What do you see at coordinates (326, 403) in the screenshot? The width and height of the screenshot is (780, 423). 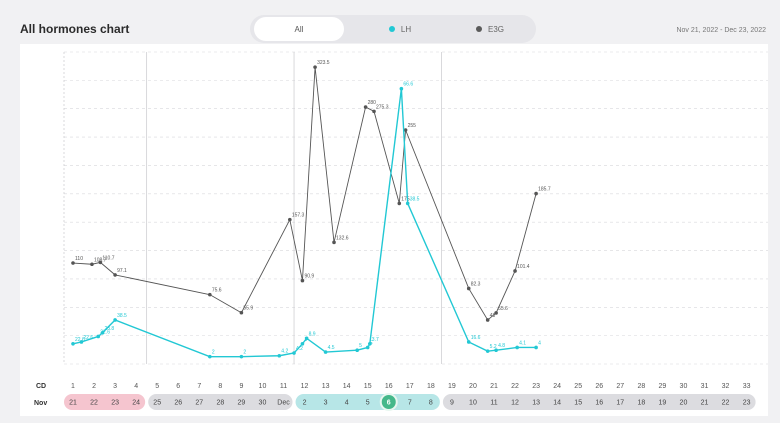 I see `date-tick-label: 3` at bounding box center [326, 403].